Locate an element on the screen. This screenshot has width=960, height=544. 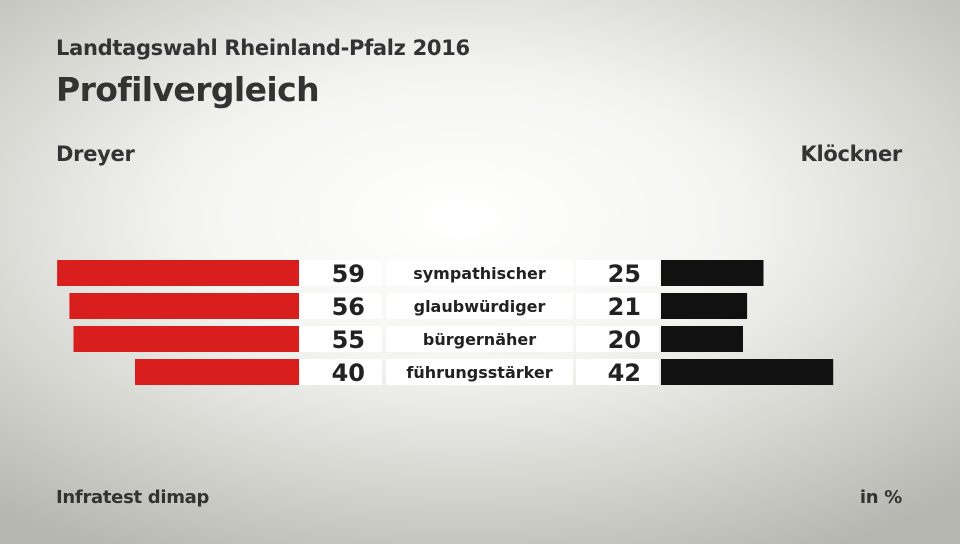
right-value-label: 21 is located at coordinates (624, 307).